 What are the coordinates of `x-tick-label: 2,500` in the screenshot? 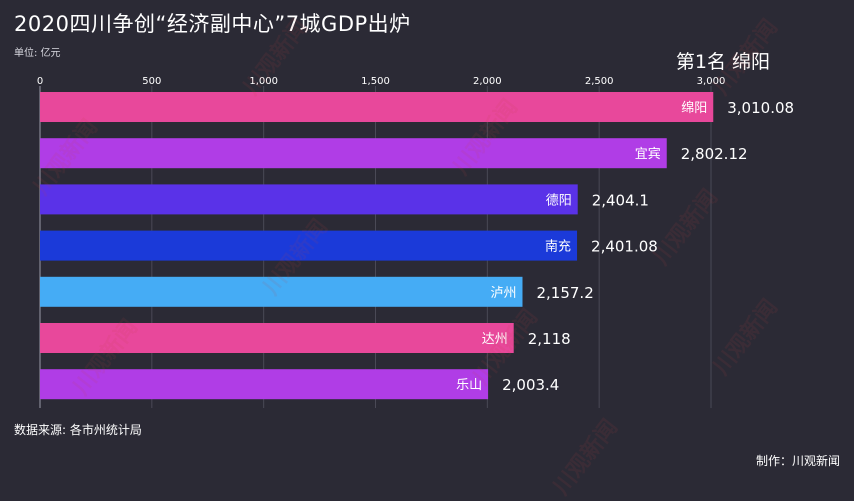 It's located at (599, 81).